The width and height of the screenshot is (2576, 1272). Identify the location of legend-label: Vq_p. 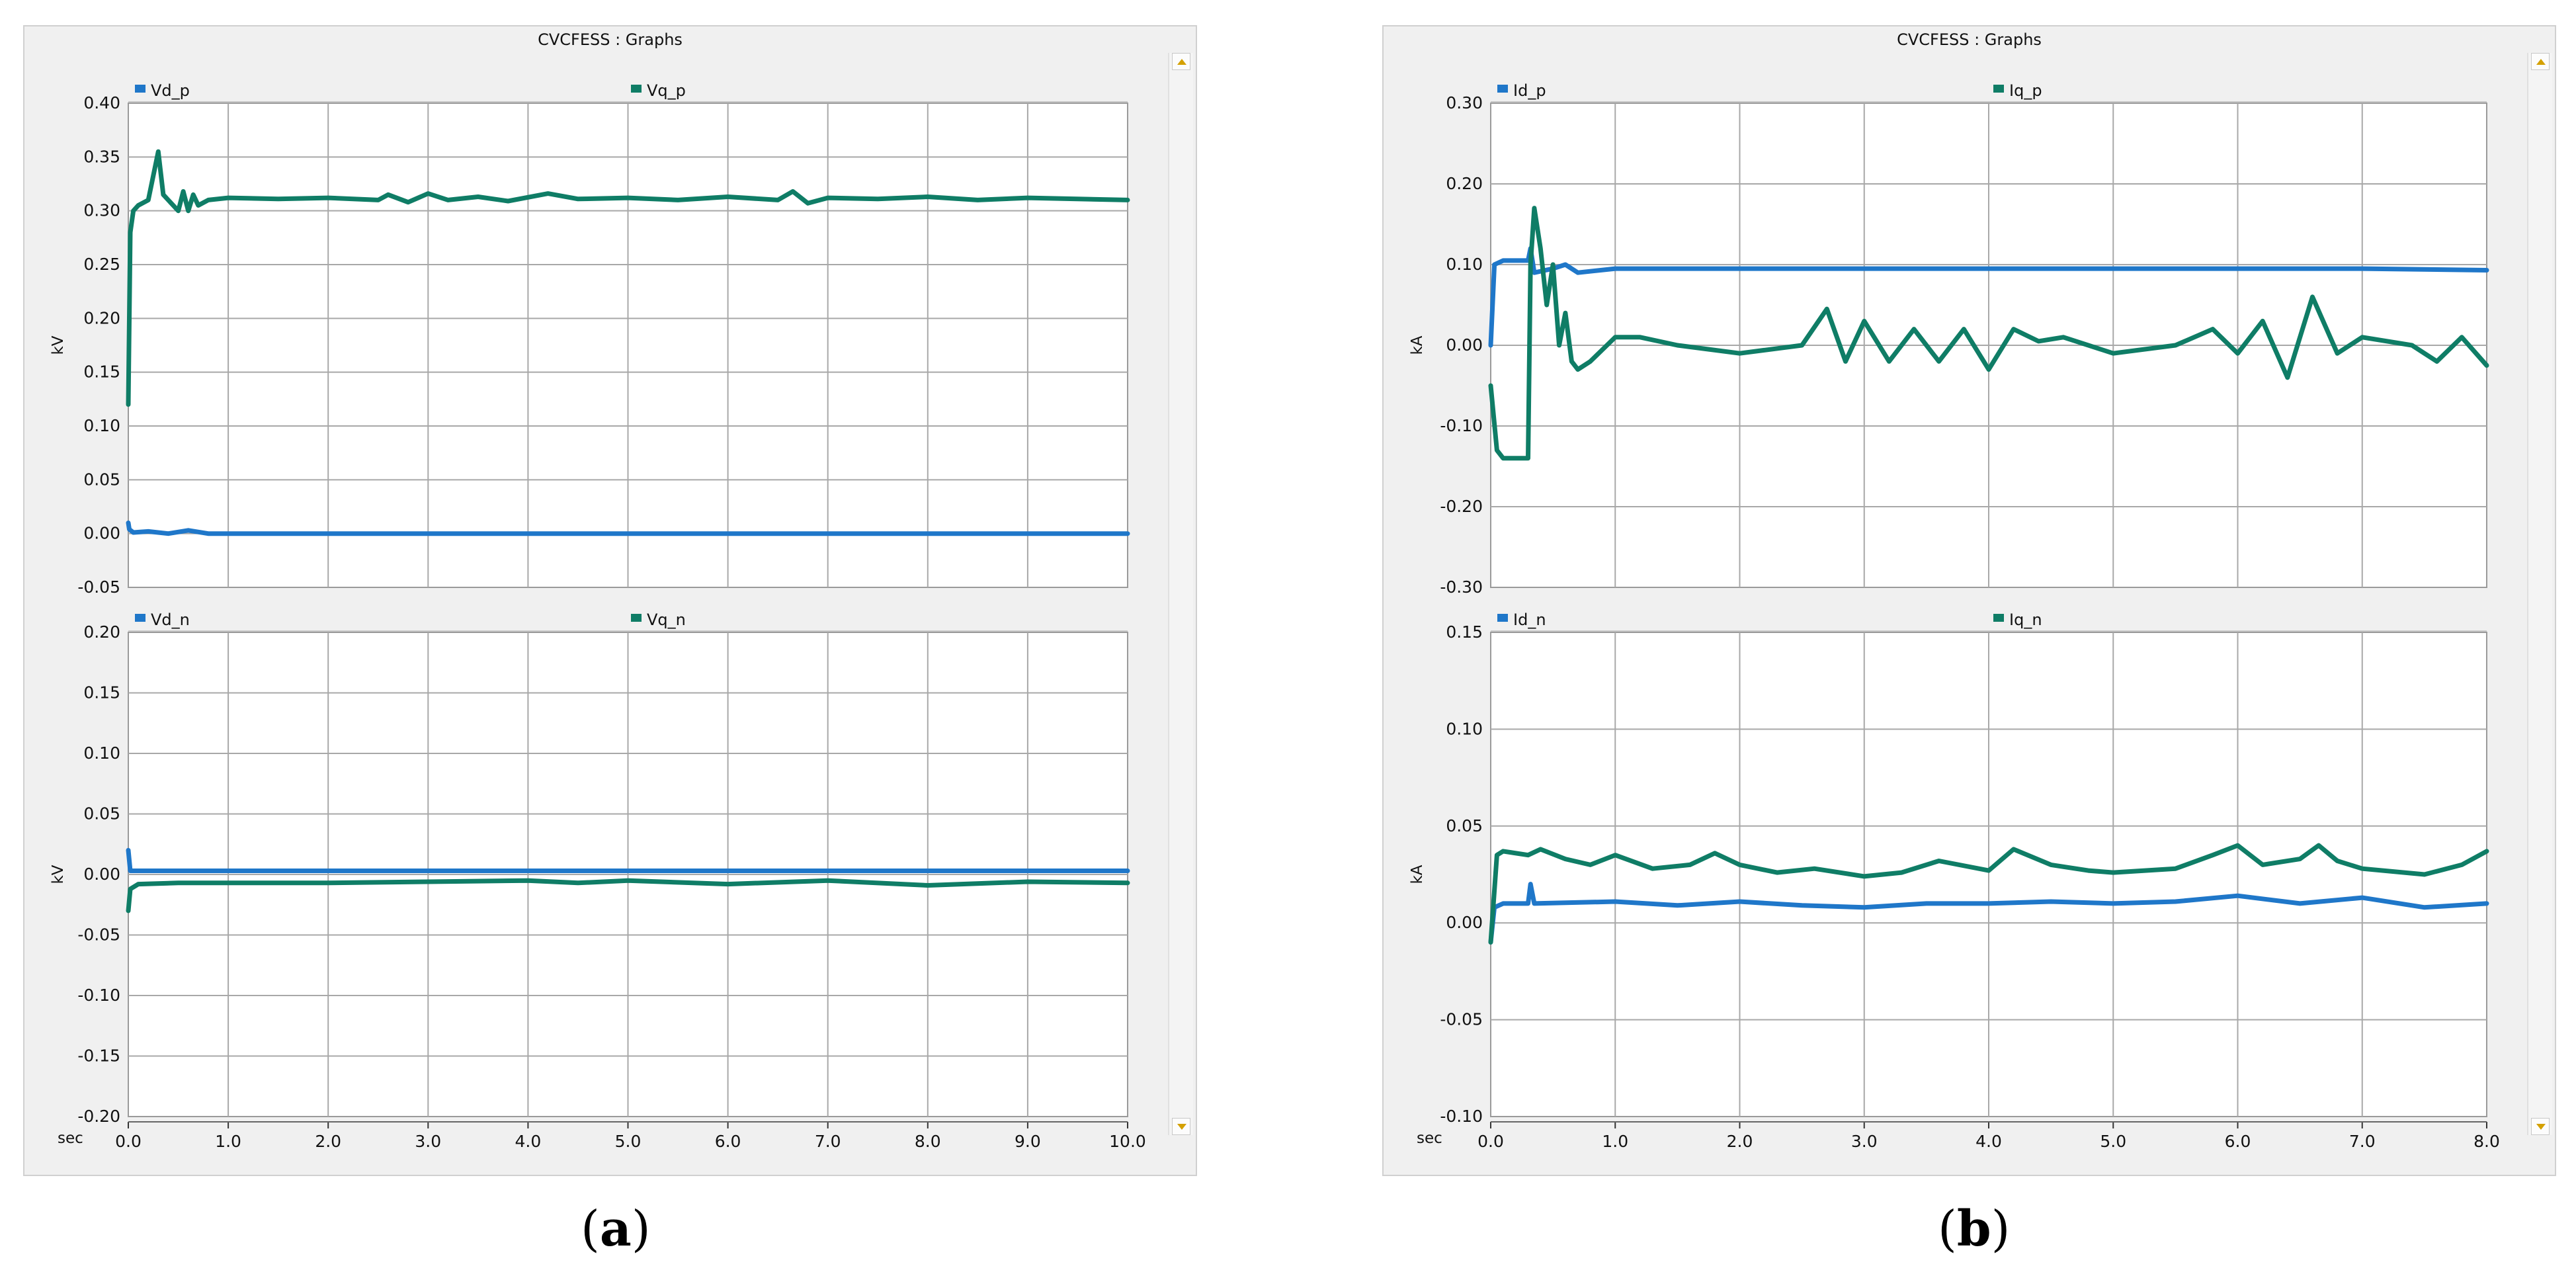
(666, 90).